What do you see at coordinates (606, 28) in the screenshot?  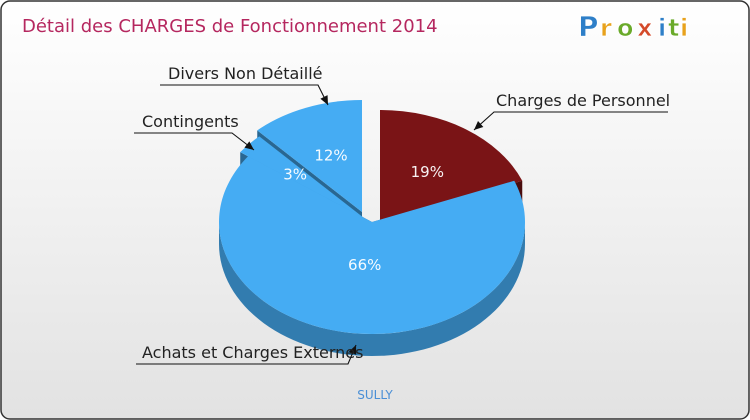 I see `brand-letter: r` at bounding box center [606, 28].